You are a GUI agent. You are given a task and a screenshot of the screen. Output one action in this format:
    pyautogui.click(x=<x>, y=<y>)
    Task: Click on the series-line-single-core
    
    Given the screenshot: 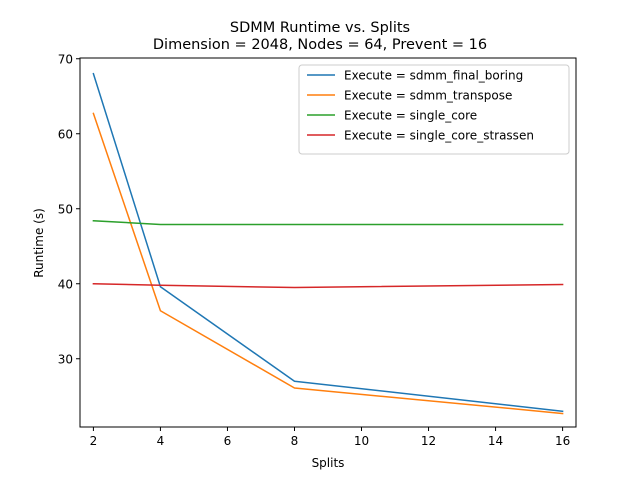 What is the action you would take?
    pyautogui.click(x=328, y=222)
    